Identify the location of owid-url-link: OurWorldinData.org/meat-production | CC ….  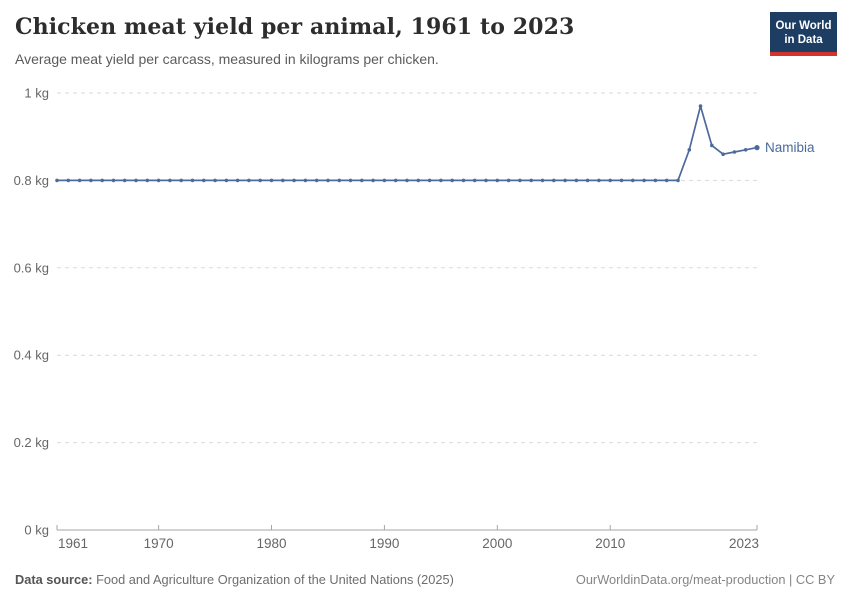
(705, 579).